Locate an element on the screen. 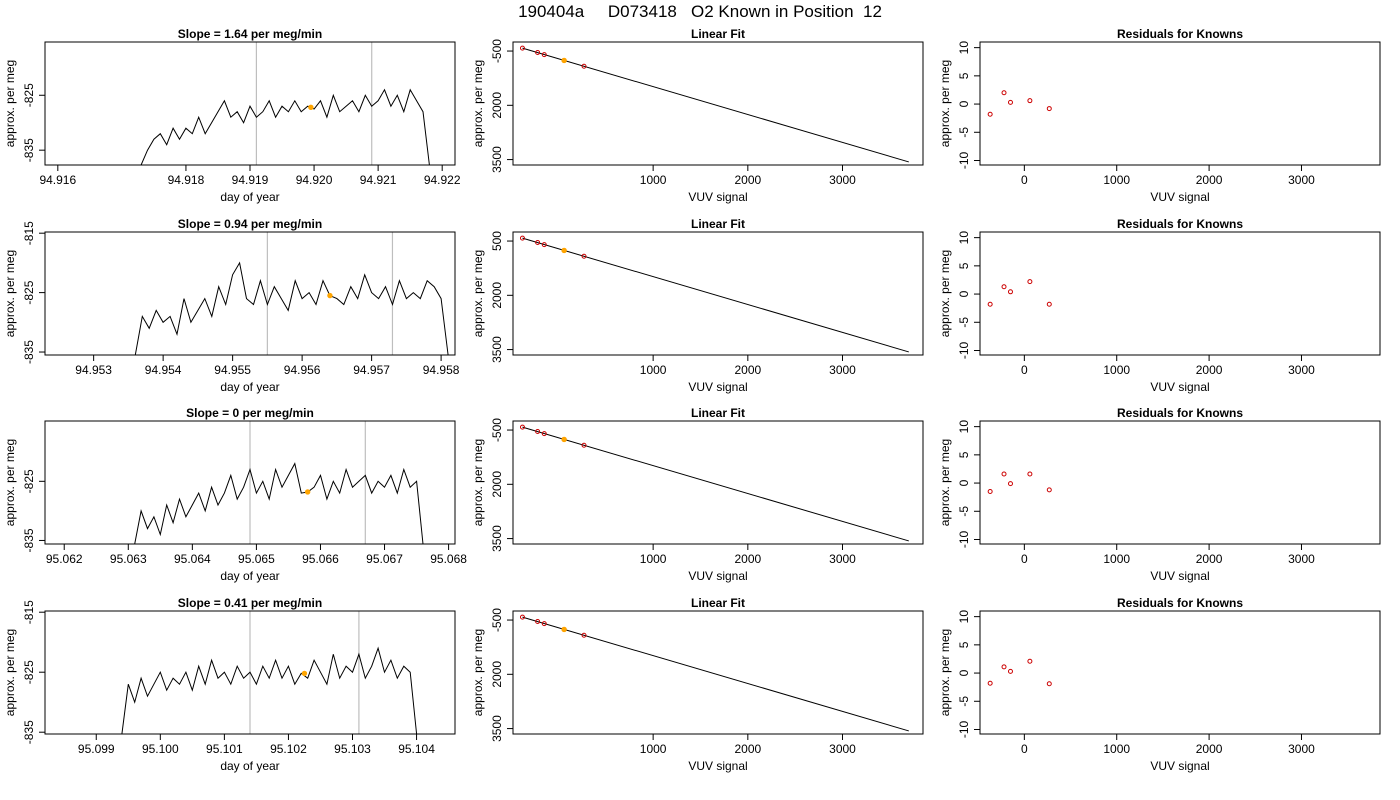 This screenshot has width=1400, height=800. x-tick-label: 94.958 is located at coordinates (441, 370).